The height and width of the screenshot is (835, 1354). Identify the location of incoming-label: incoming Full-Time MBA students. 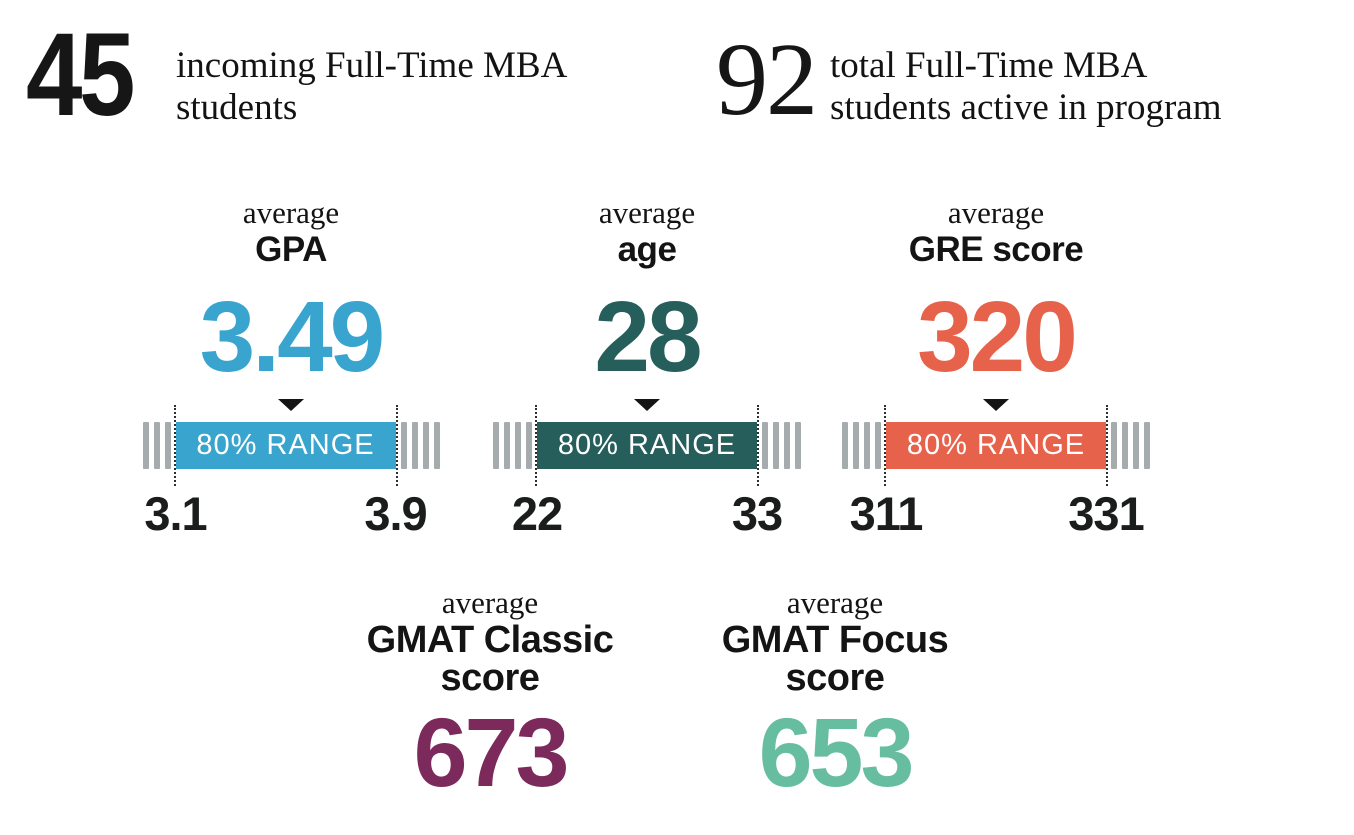
(371, 87).